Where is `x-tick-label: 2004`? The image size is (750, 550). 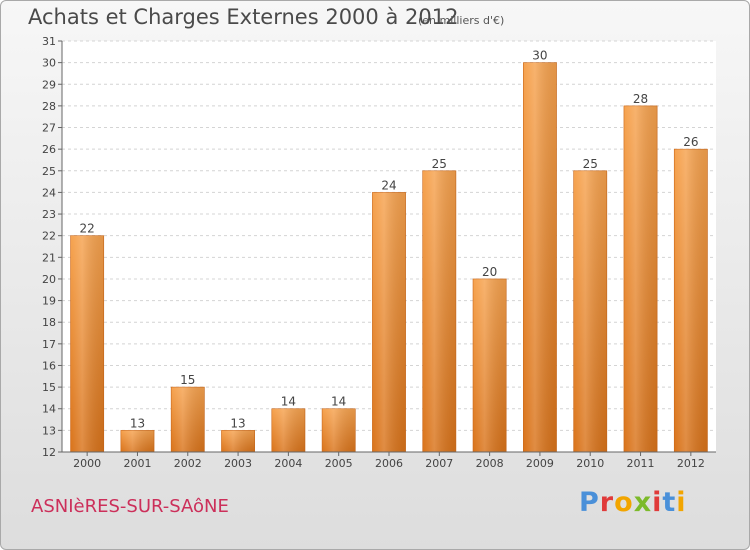
x-tick-label: 2004 is located at coordinates (288, 463).